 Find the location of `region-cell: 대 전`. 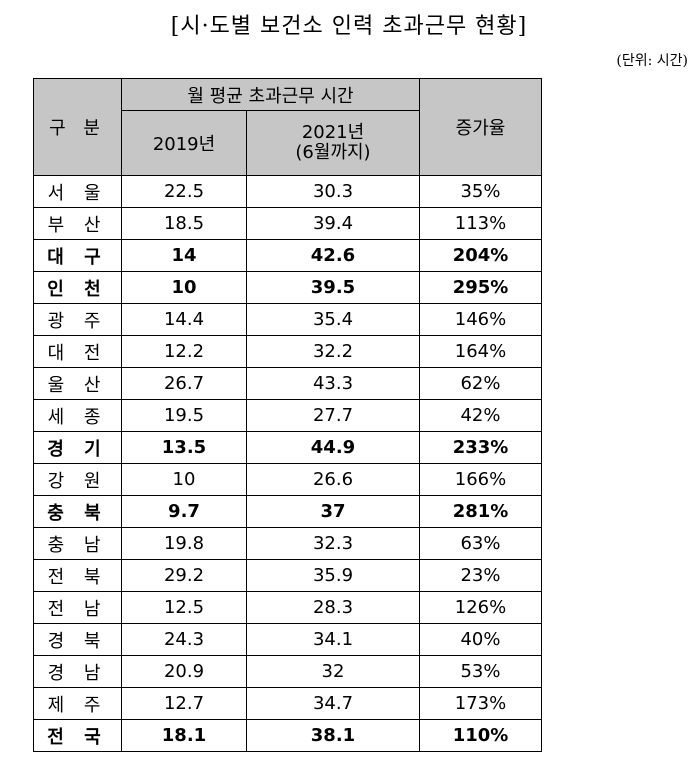

region-cell: 대 전 is located at coordinates (77, 351).